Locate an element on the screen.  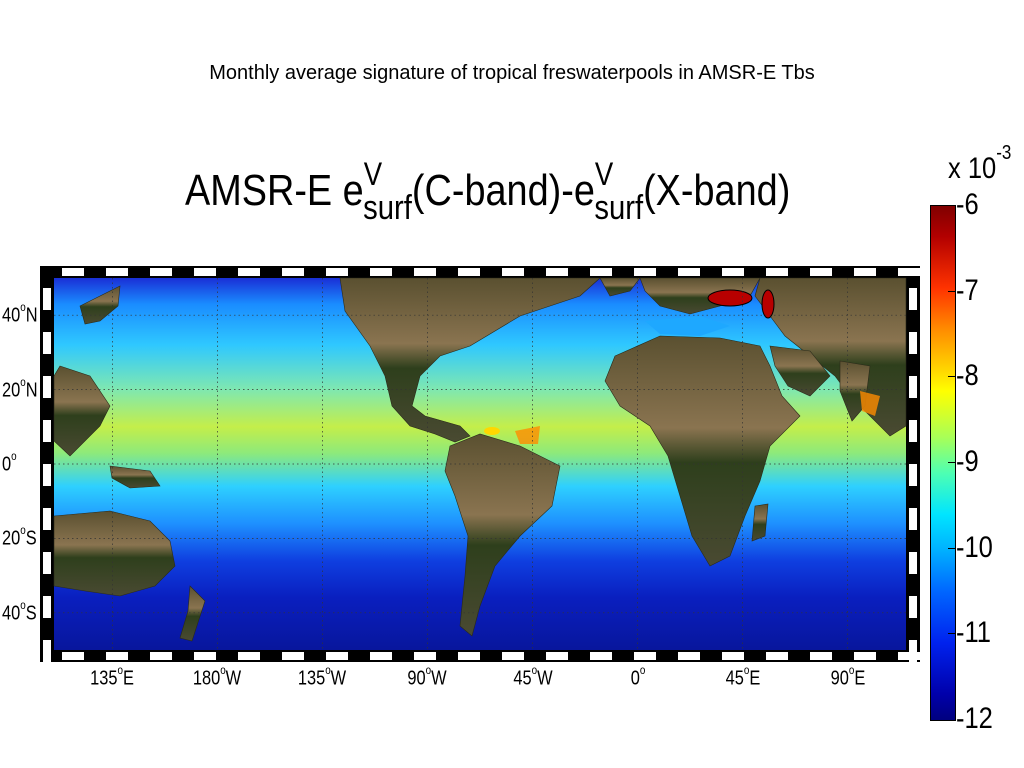
colorbar-tick-label: -11 is located at coordinates (973, 633).